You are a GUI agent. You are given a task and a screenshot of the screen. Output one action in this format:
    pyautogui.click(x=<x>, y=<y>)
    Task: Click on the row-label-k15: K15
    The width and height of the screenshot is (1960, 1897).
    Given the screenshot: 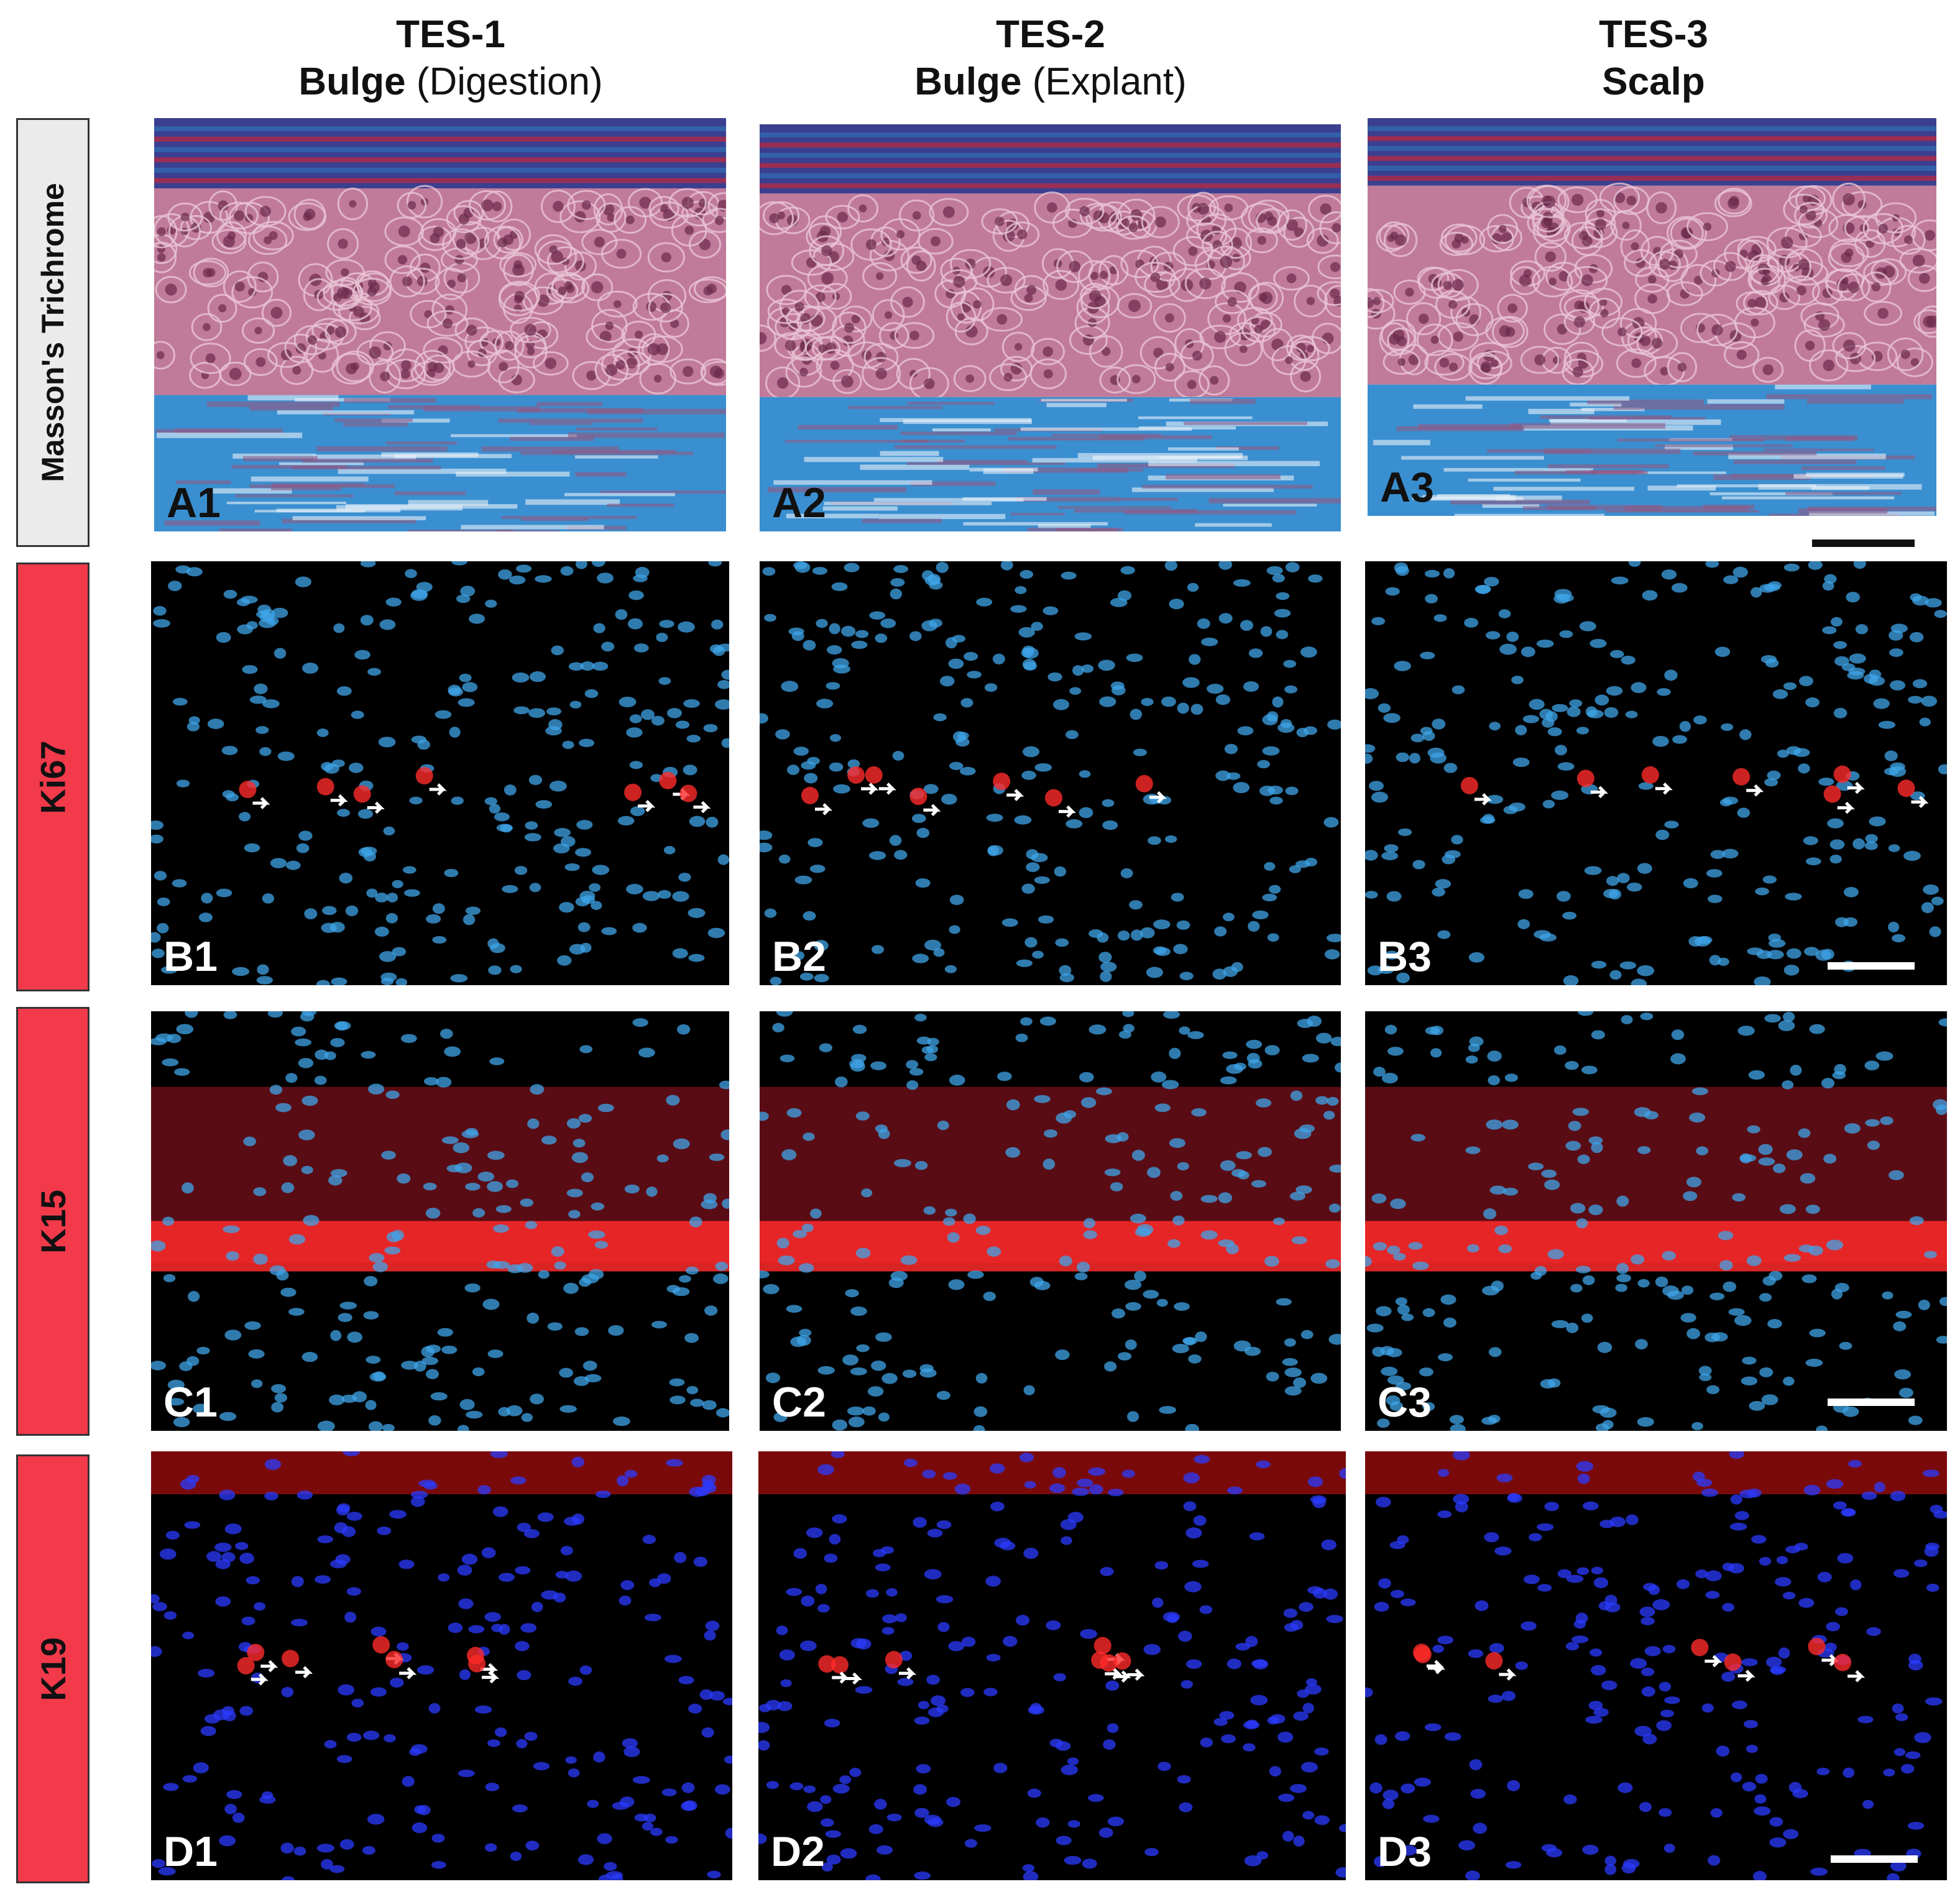 What is the action you would take?
    pyautogui.click(x=53, y=1221)
    